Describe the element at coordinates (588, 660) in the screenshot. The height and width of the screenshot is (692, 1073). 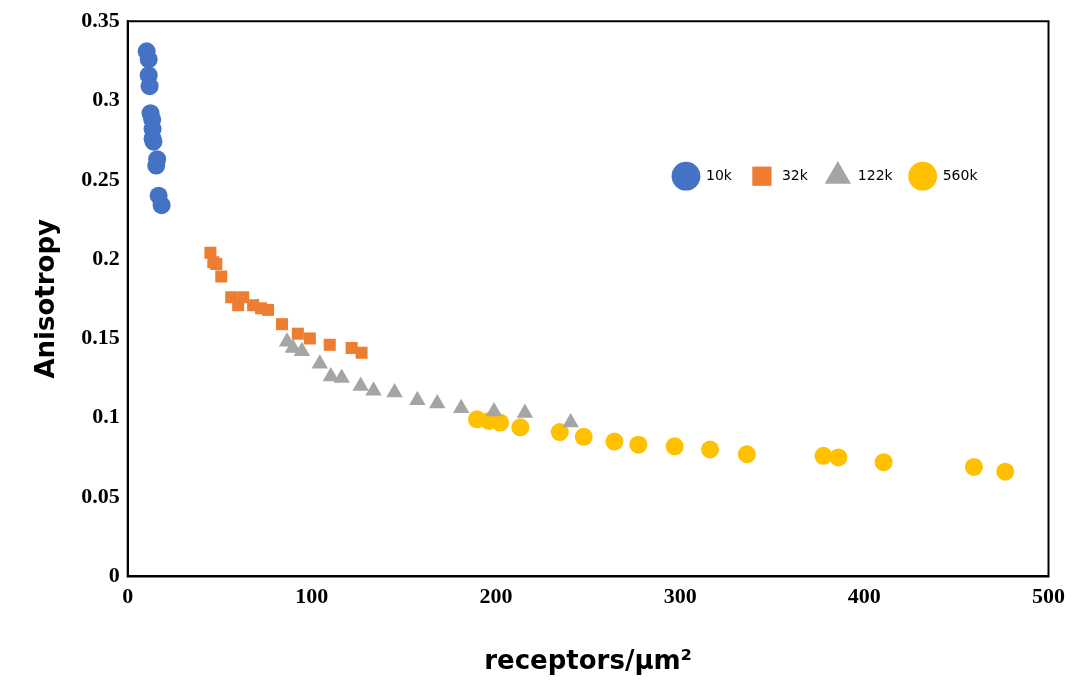
I see `x-axis-title: receptors/µm²` at that location.